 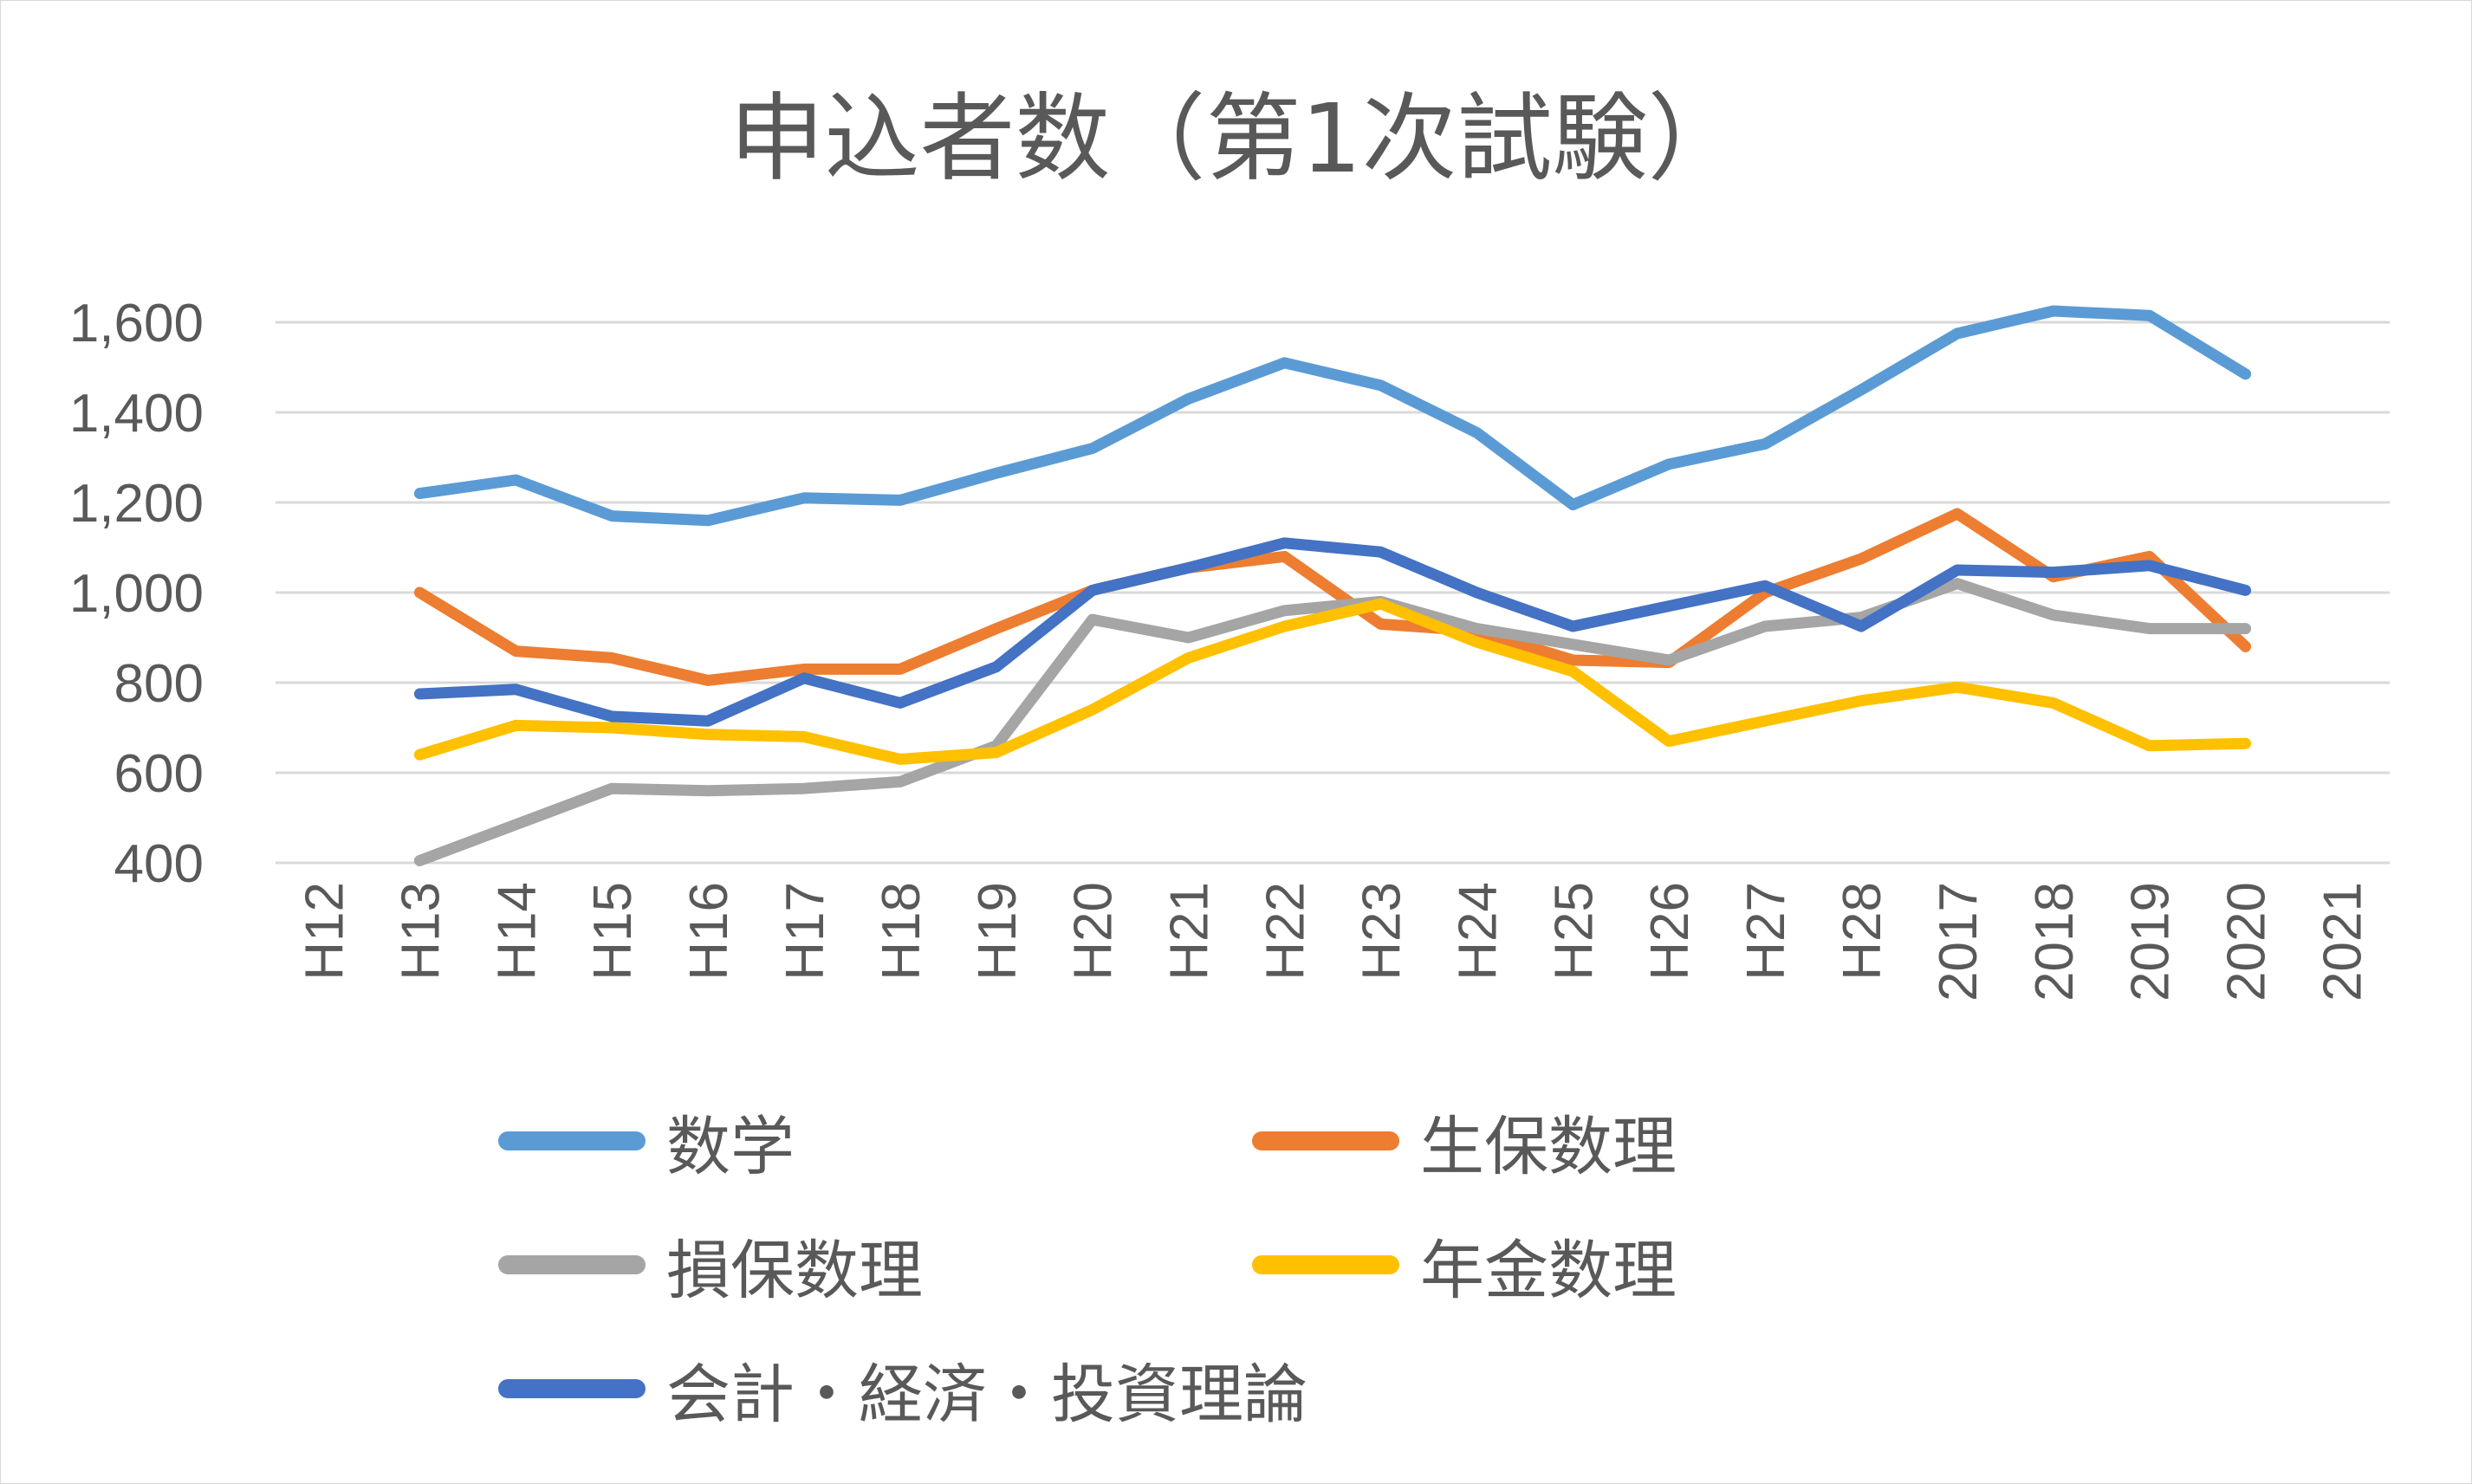 What do you see at coordinates (1094, 931) in the screenshot?
I see `x-tick-label: H20` at bounding box center [1094, 931].